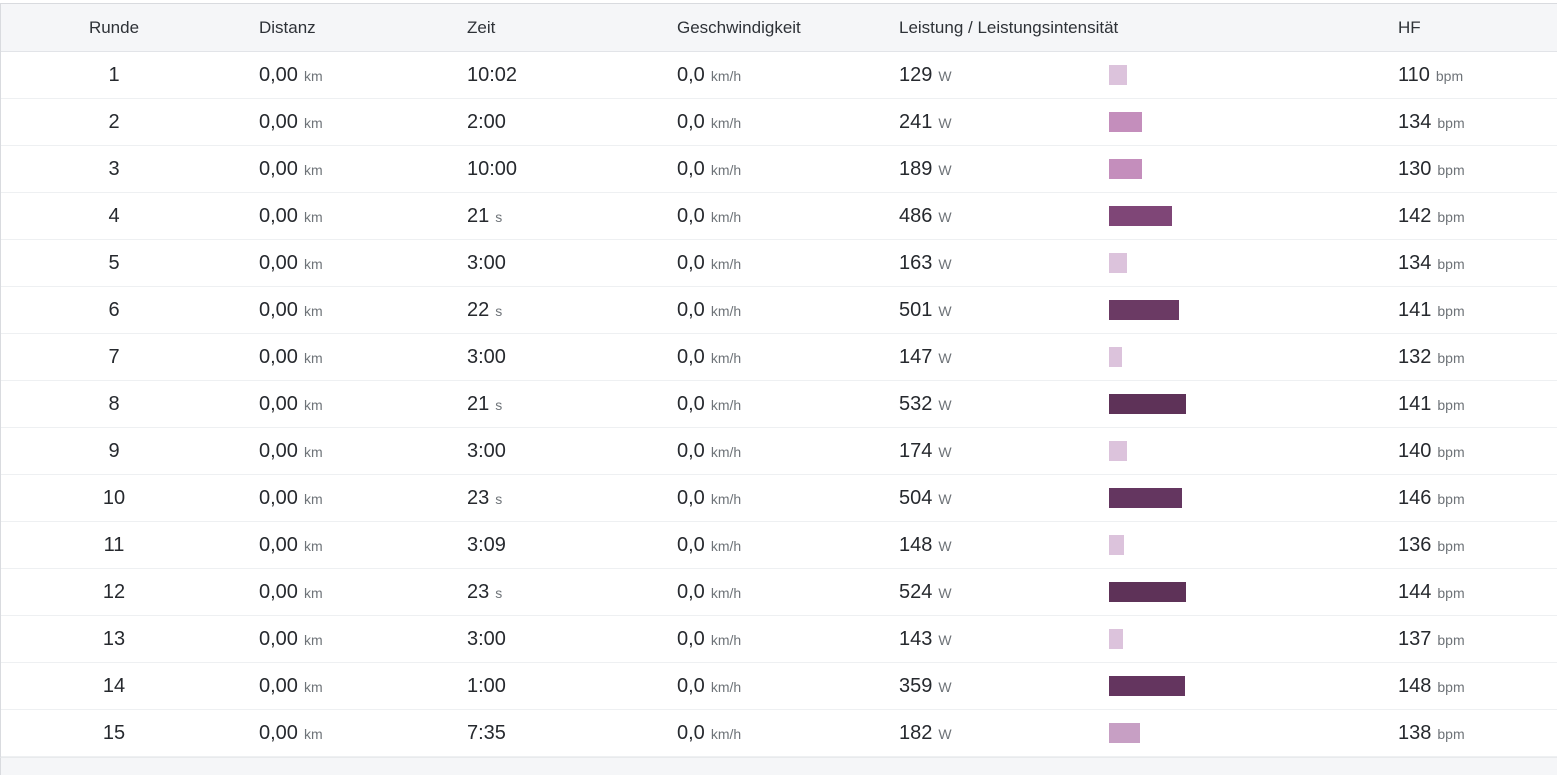 This screenshot has height=775, width=1557. Describe the element at coordinates (114, 74) in the screenshot. I see `lap-number: 1` at that location.